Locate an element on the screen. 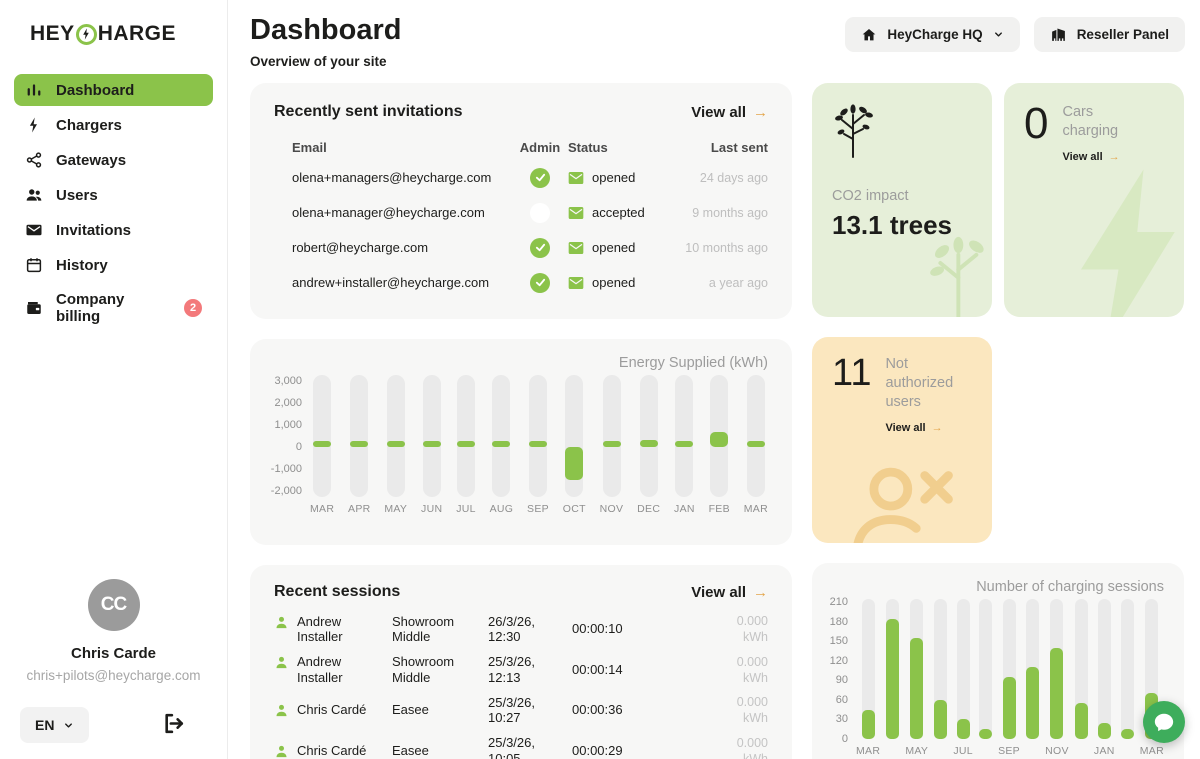 The height and width of the screenshot is (759, 1200). sidebar-item-chargers: Chargers is located at coordinates (113, 125).